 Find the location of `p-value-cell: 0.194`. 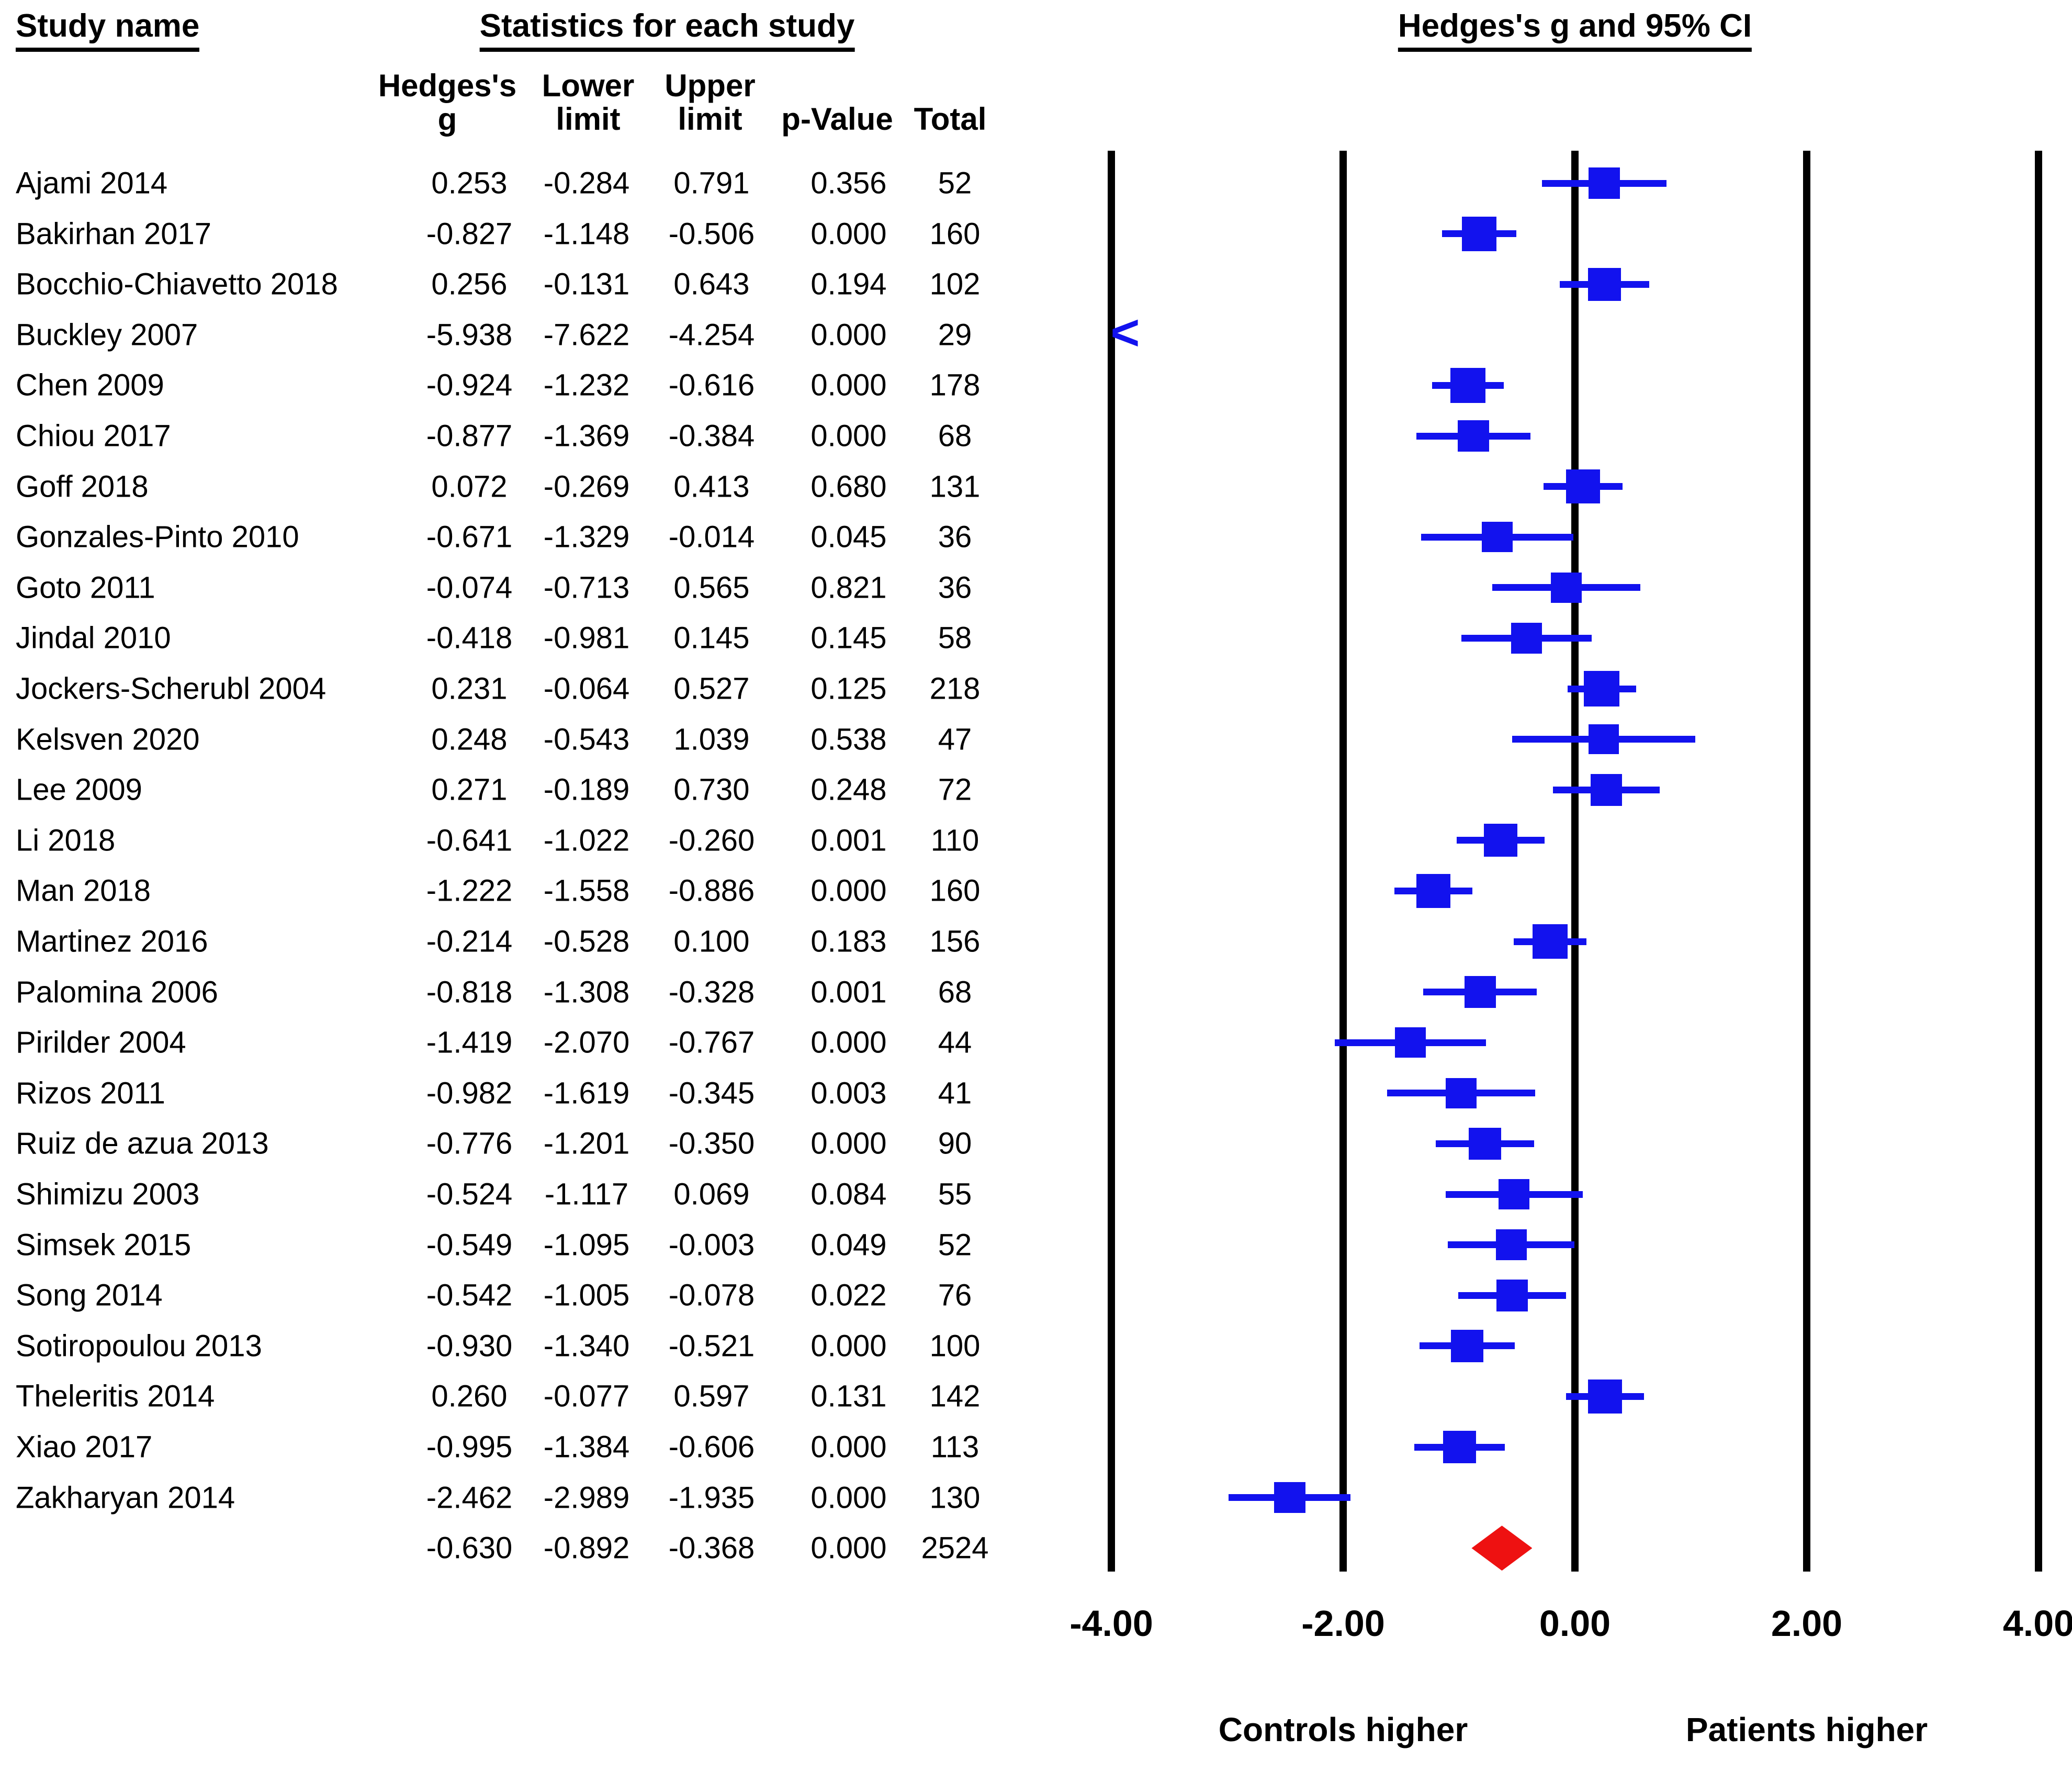

p-value-cell: 0.194 is located at coordinates (848, 284).